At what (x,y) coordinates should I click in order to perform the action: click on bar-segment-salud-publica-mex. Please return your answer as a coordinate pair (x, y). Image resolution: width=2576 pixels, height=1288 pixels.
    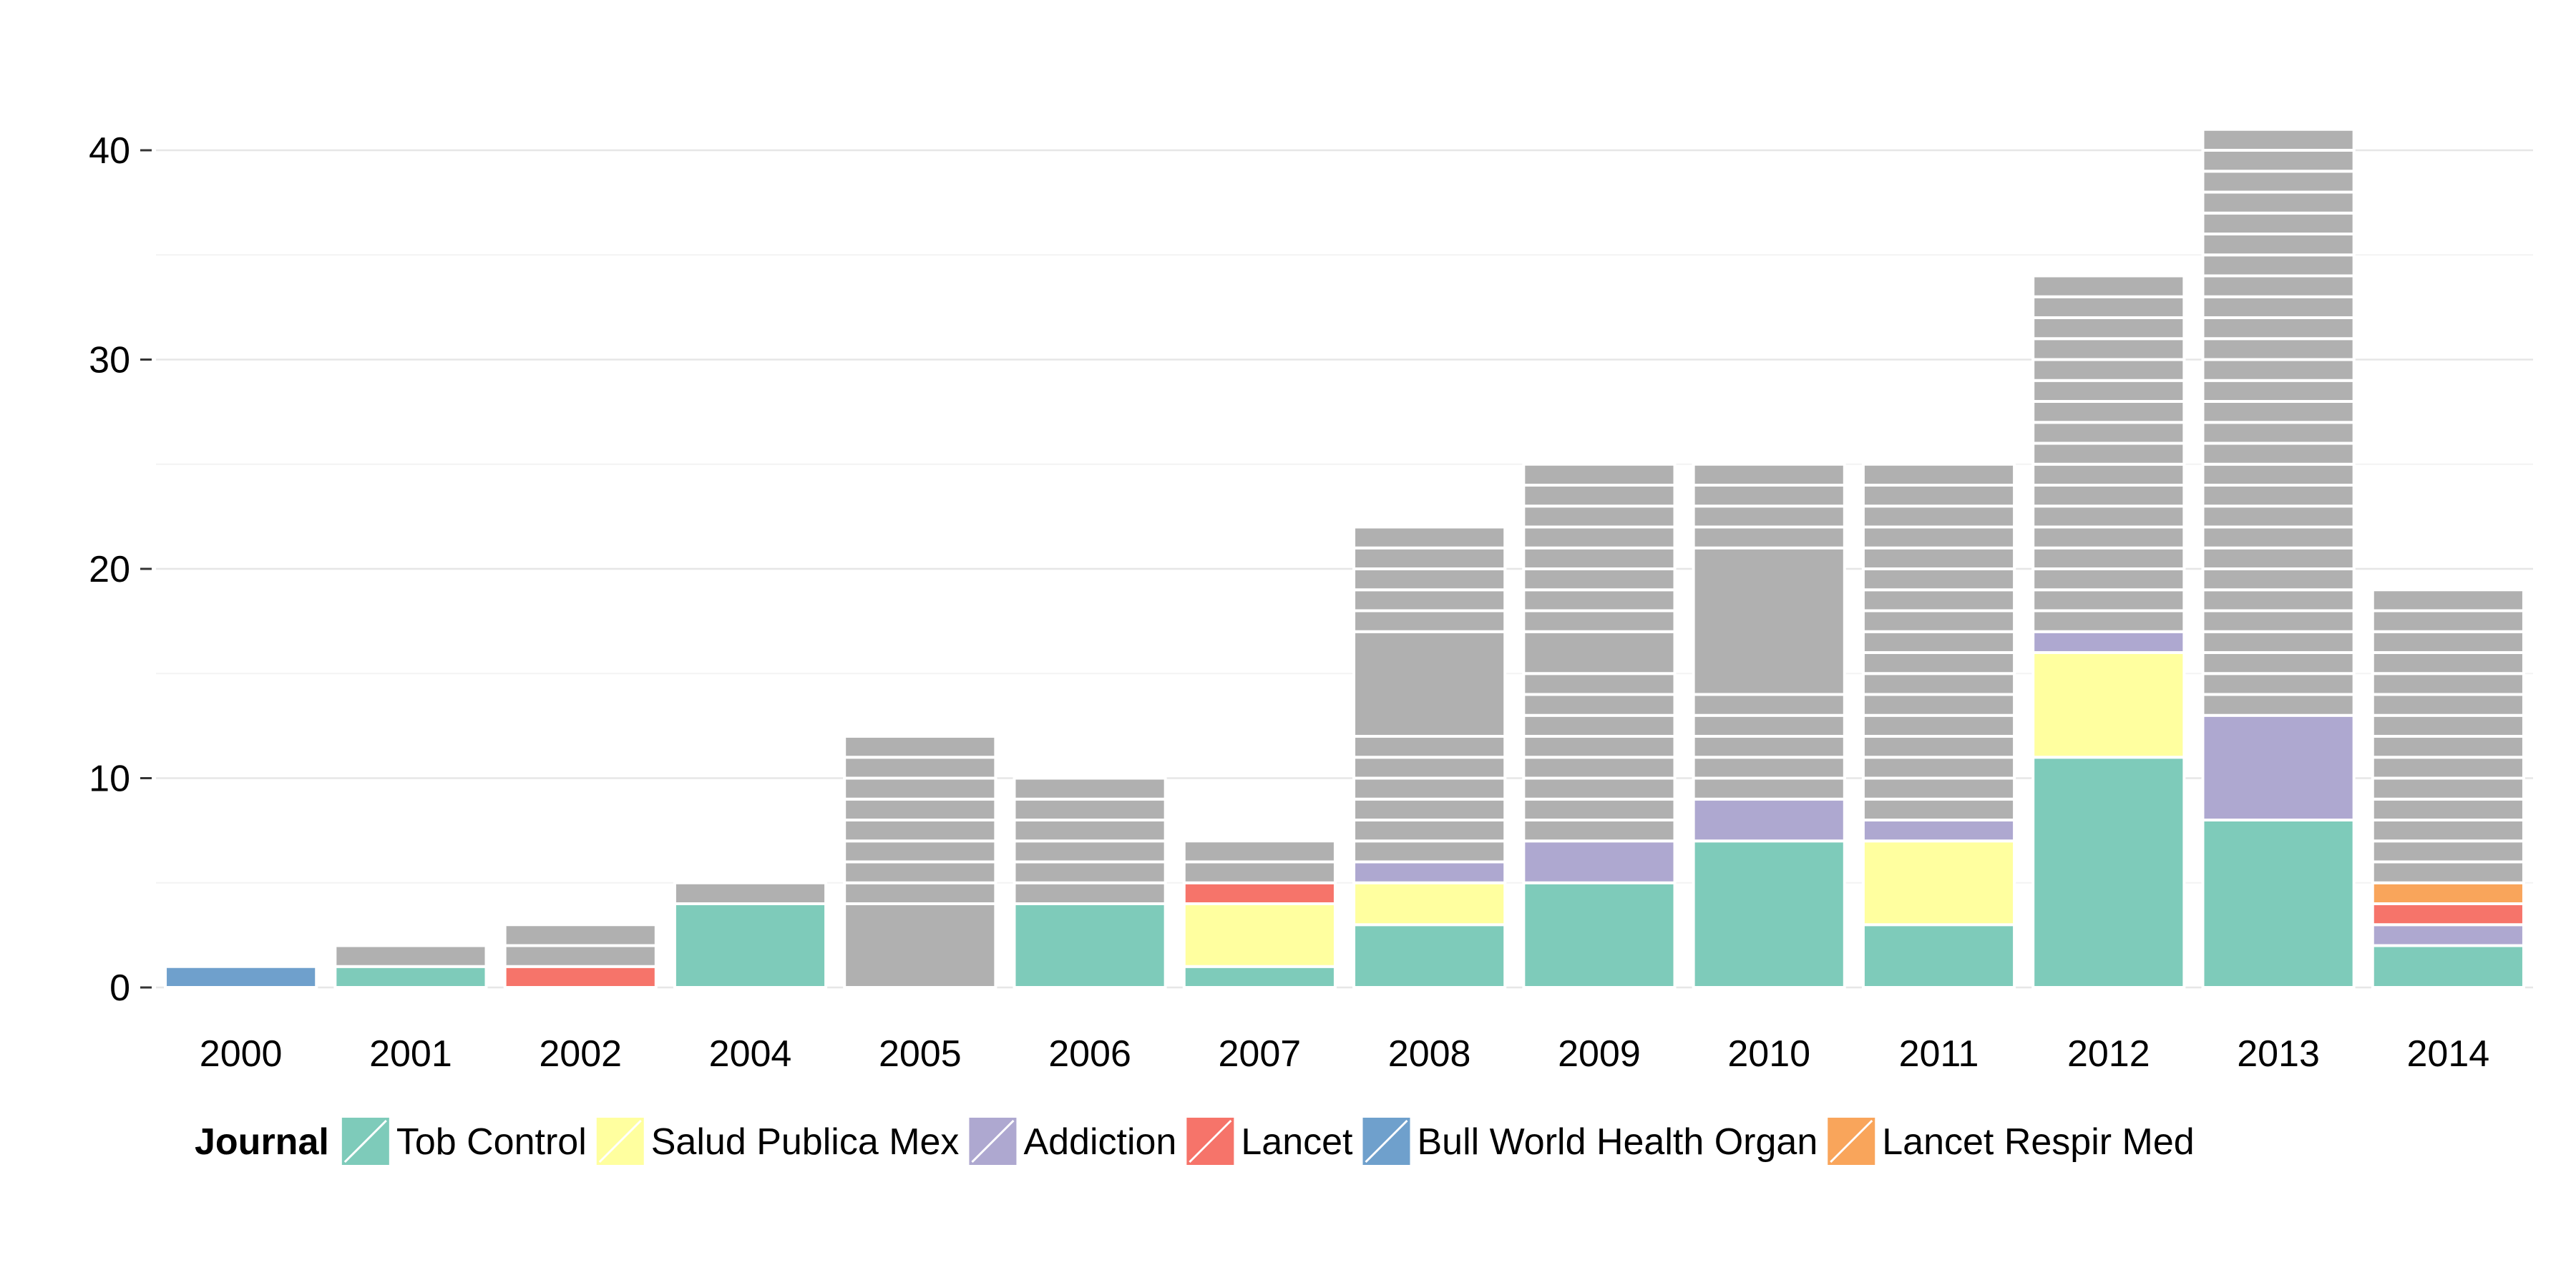
    Looking at the image, I should click on (2108, 705).